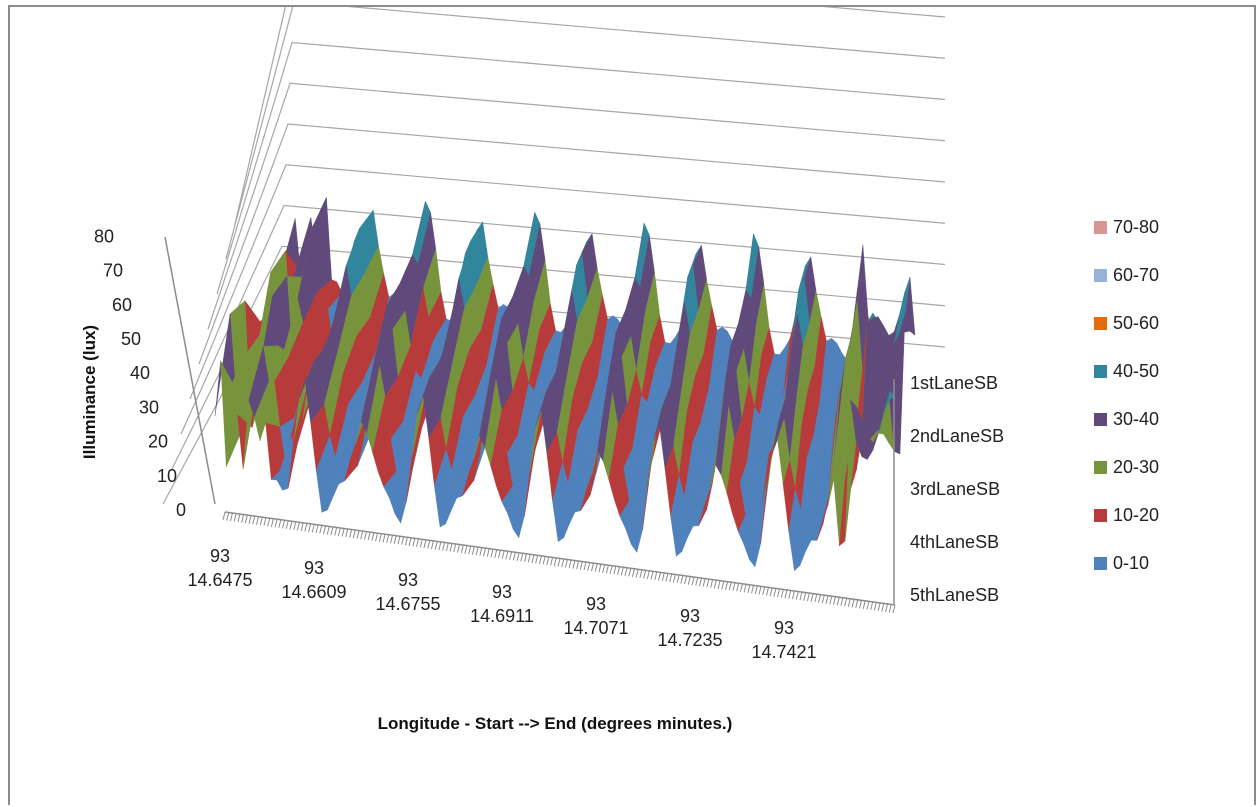 The width and height of the screenshot is (1258, 807). Describe the element at coordinates (955, 489) in the screenshot. I see `series-label: 3rdLaneSB` at that location.